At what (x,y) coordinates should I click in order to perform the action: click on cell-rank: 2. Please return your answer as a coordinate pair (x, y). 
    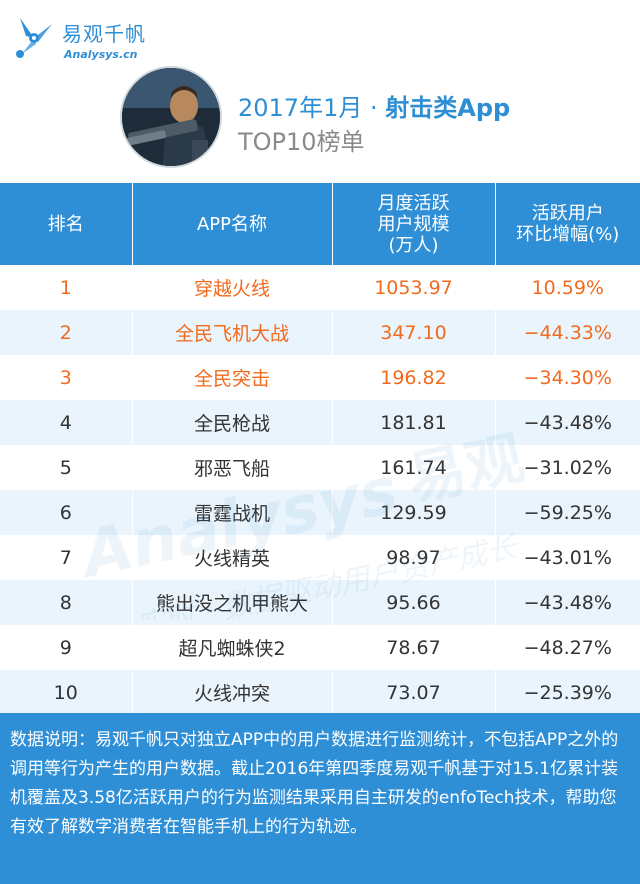
    Looking at the image, I should click on (66, 332).